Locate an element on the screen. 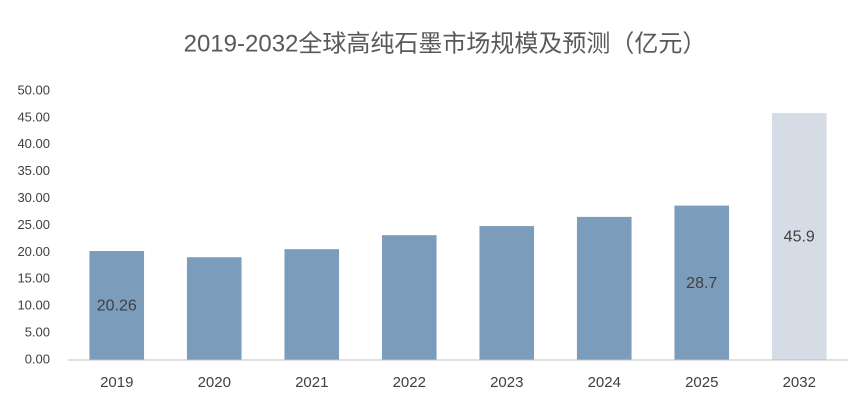  y-tick-label: 5.00 is located at coordinates (37, 332).